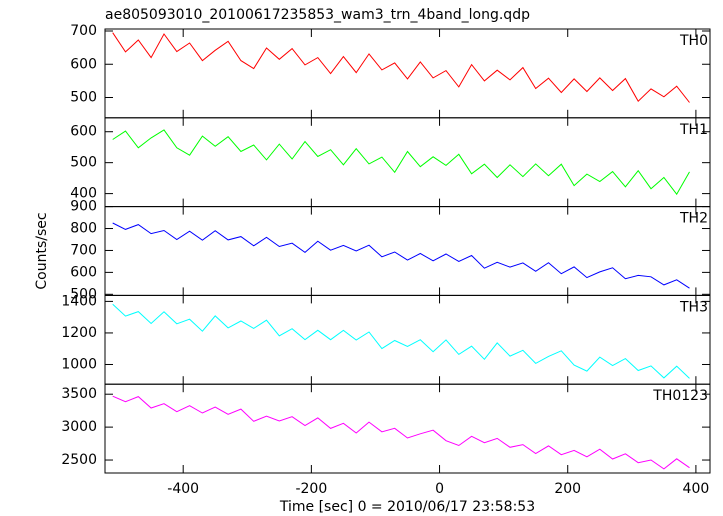  Describe the element at coordinates (79, 364) in the screenshot. I see `y-tick-label: 1000` at that location.